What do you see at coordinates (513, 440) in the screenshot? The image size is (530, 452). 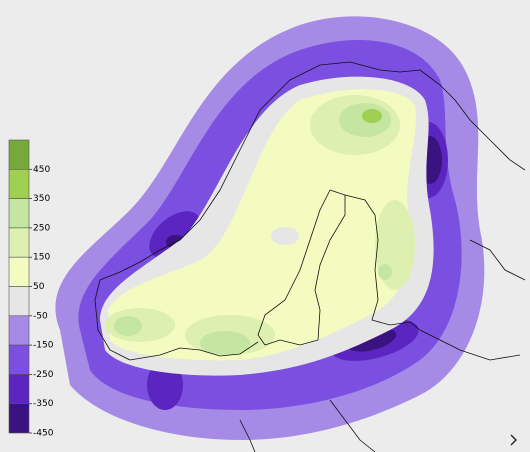 I see `arrow-icon` at bounding box center [513, 440].